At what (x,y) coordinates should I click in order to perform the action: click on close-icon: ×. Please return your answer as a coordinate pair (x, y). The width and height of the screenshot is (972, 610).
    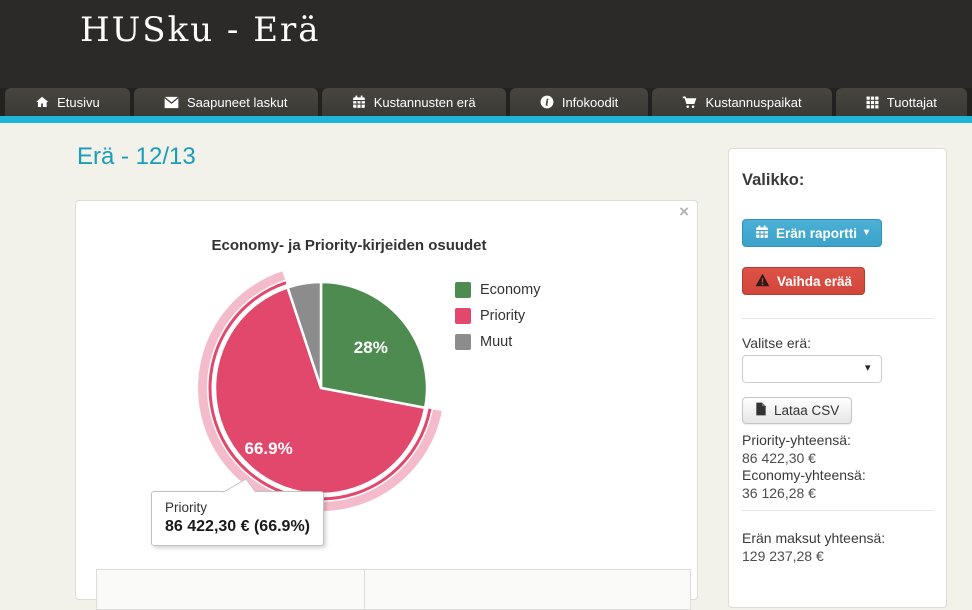
    Looking at the image, I should click on (684, 211).